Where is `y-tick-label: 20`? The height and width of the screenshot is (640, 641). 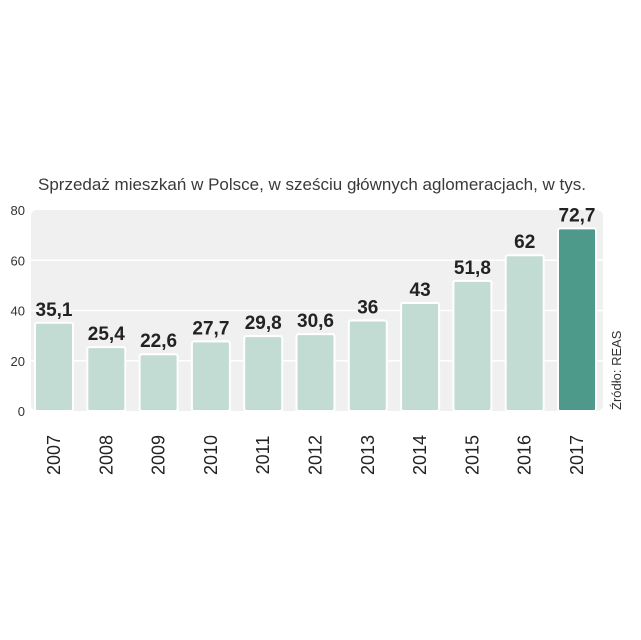
y-tick-label: 20 is located at coordinates (18, 361).